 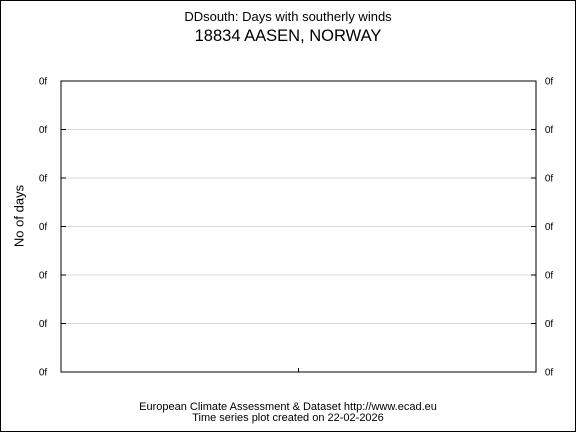 I want to click on chart-subtitle: 18834 AASEN, NORWAY, so click(x=288, y=36).